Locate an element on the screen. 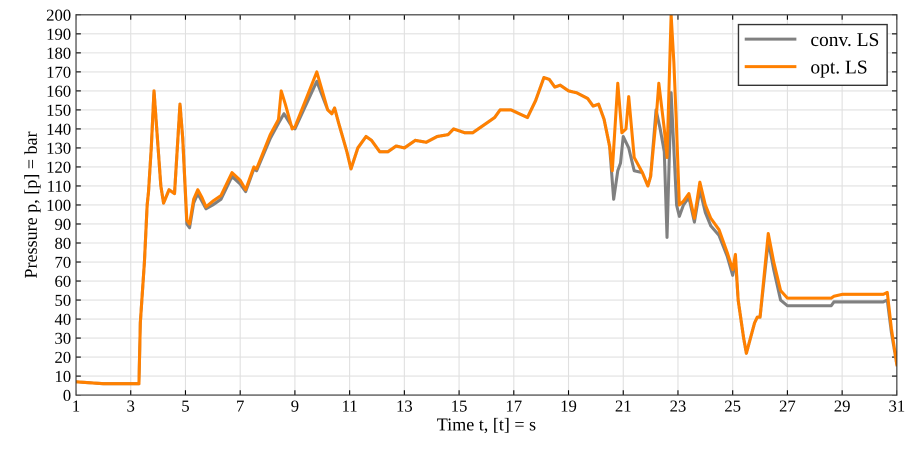 The height and width of the screenshot is (450, 905). x-tick-label: 9 is located at coordinates (294, 406).